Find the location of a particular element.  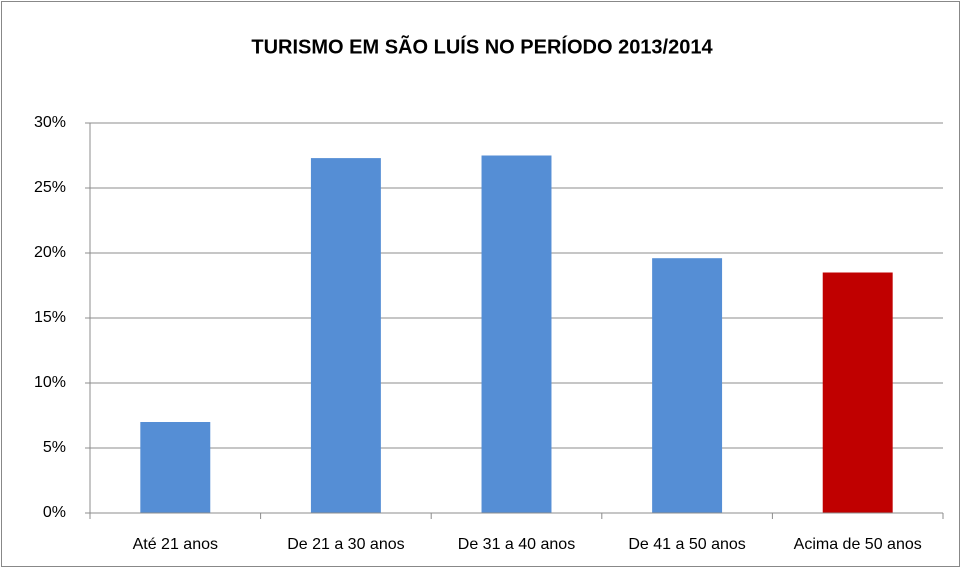

x-tick-label: De 41 a 50 anos is located at coordinates (686, 544).